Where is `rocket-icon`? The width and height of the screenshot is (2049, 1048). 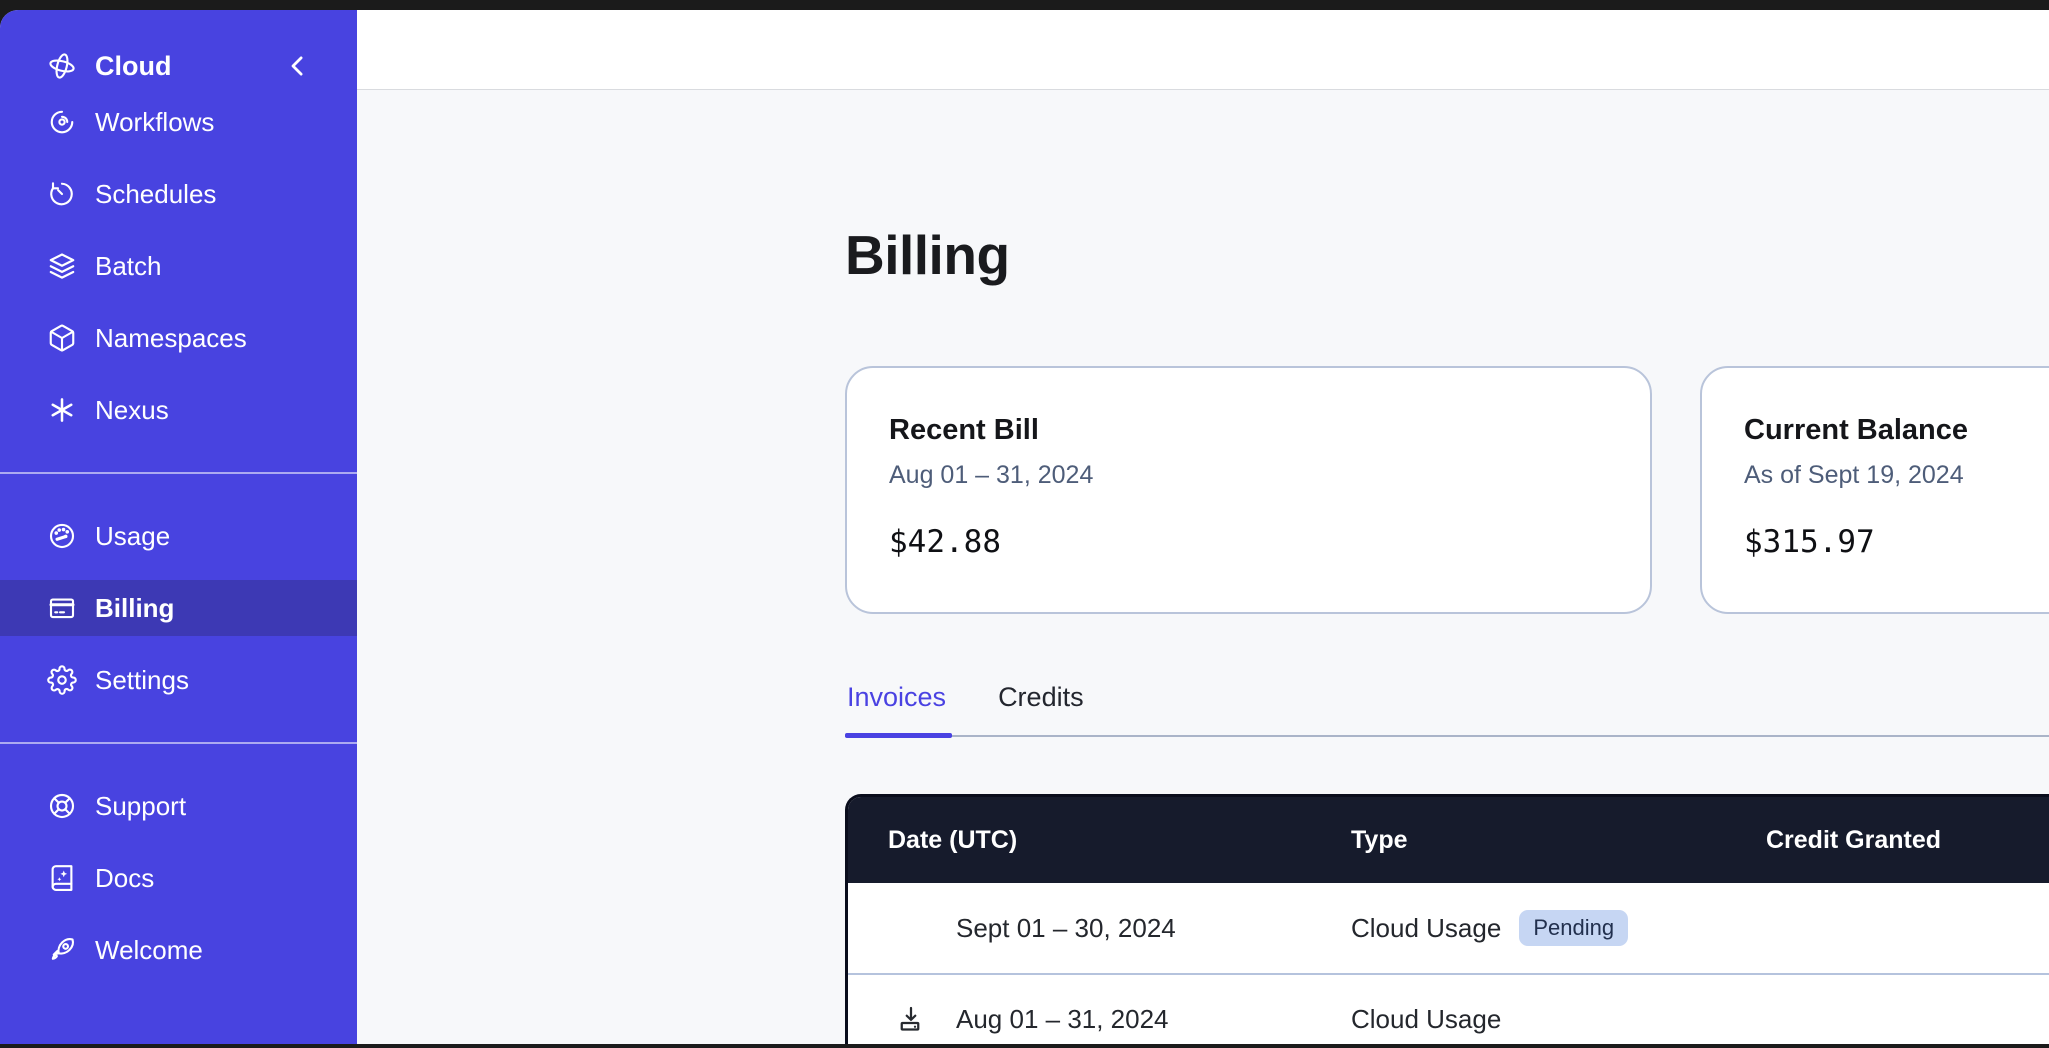
rocket-icon is located at coordinates (62, 950).